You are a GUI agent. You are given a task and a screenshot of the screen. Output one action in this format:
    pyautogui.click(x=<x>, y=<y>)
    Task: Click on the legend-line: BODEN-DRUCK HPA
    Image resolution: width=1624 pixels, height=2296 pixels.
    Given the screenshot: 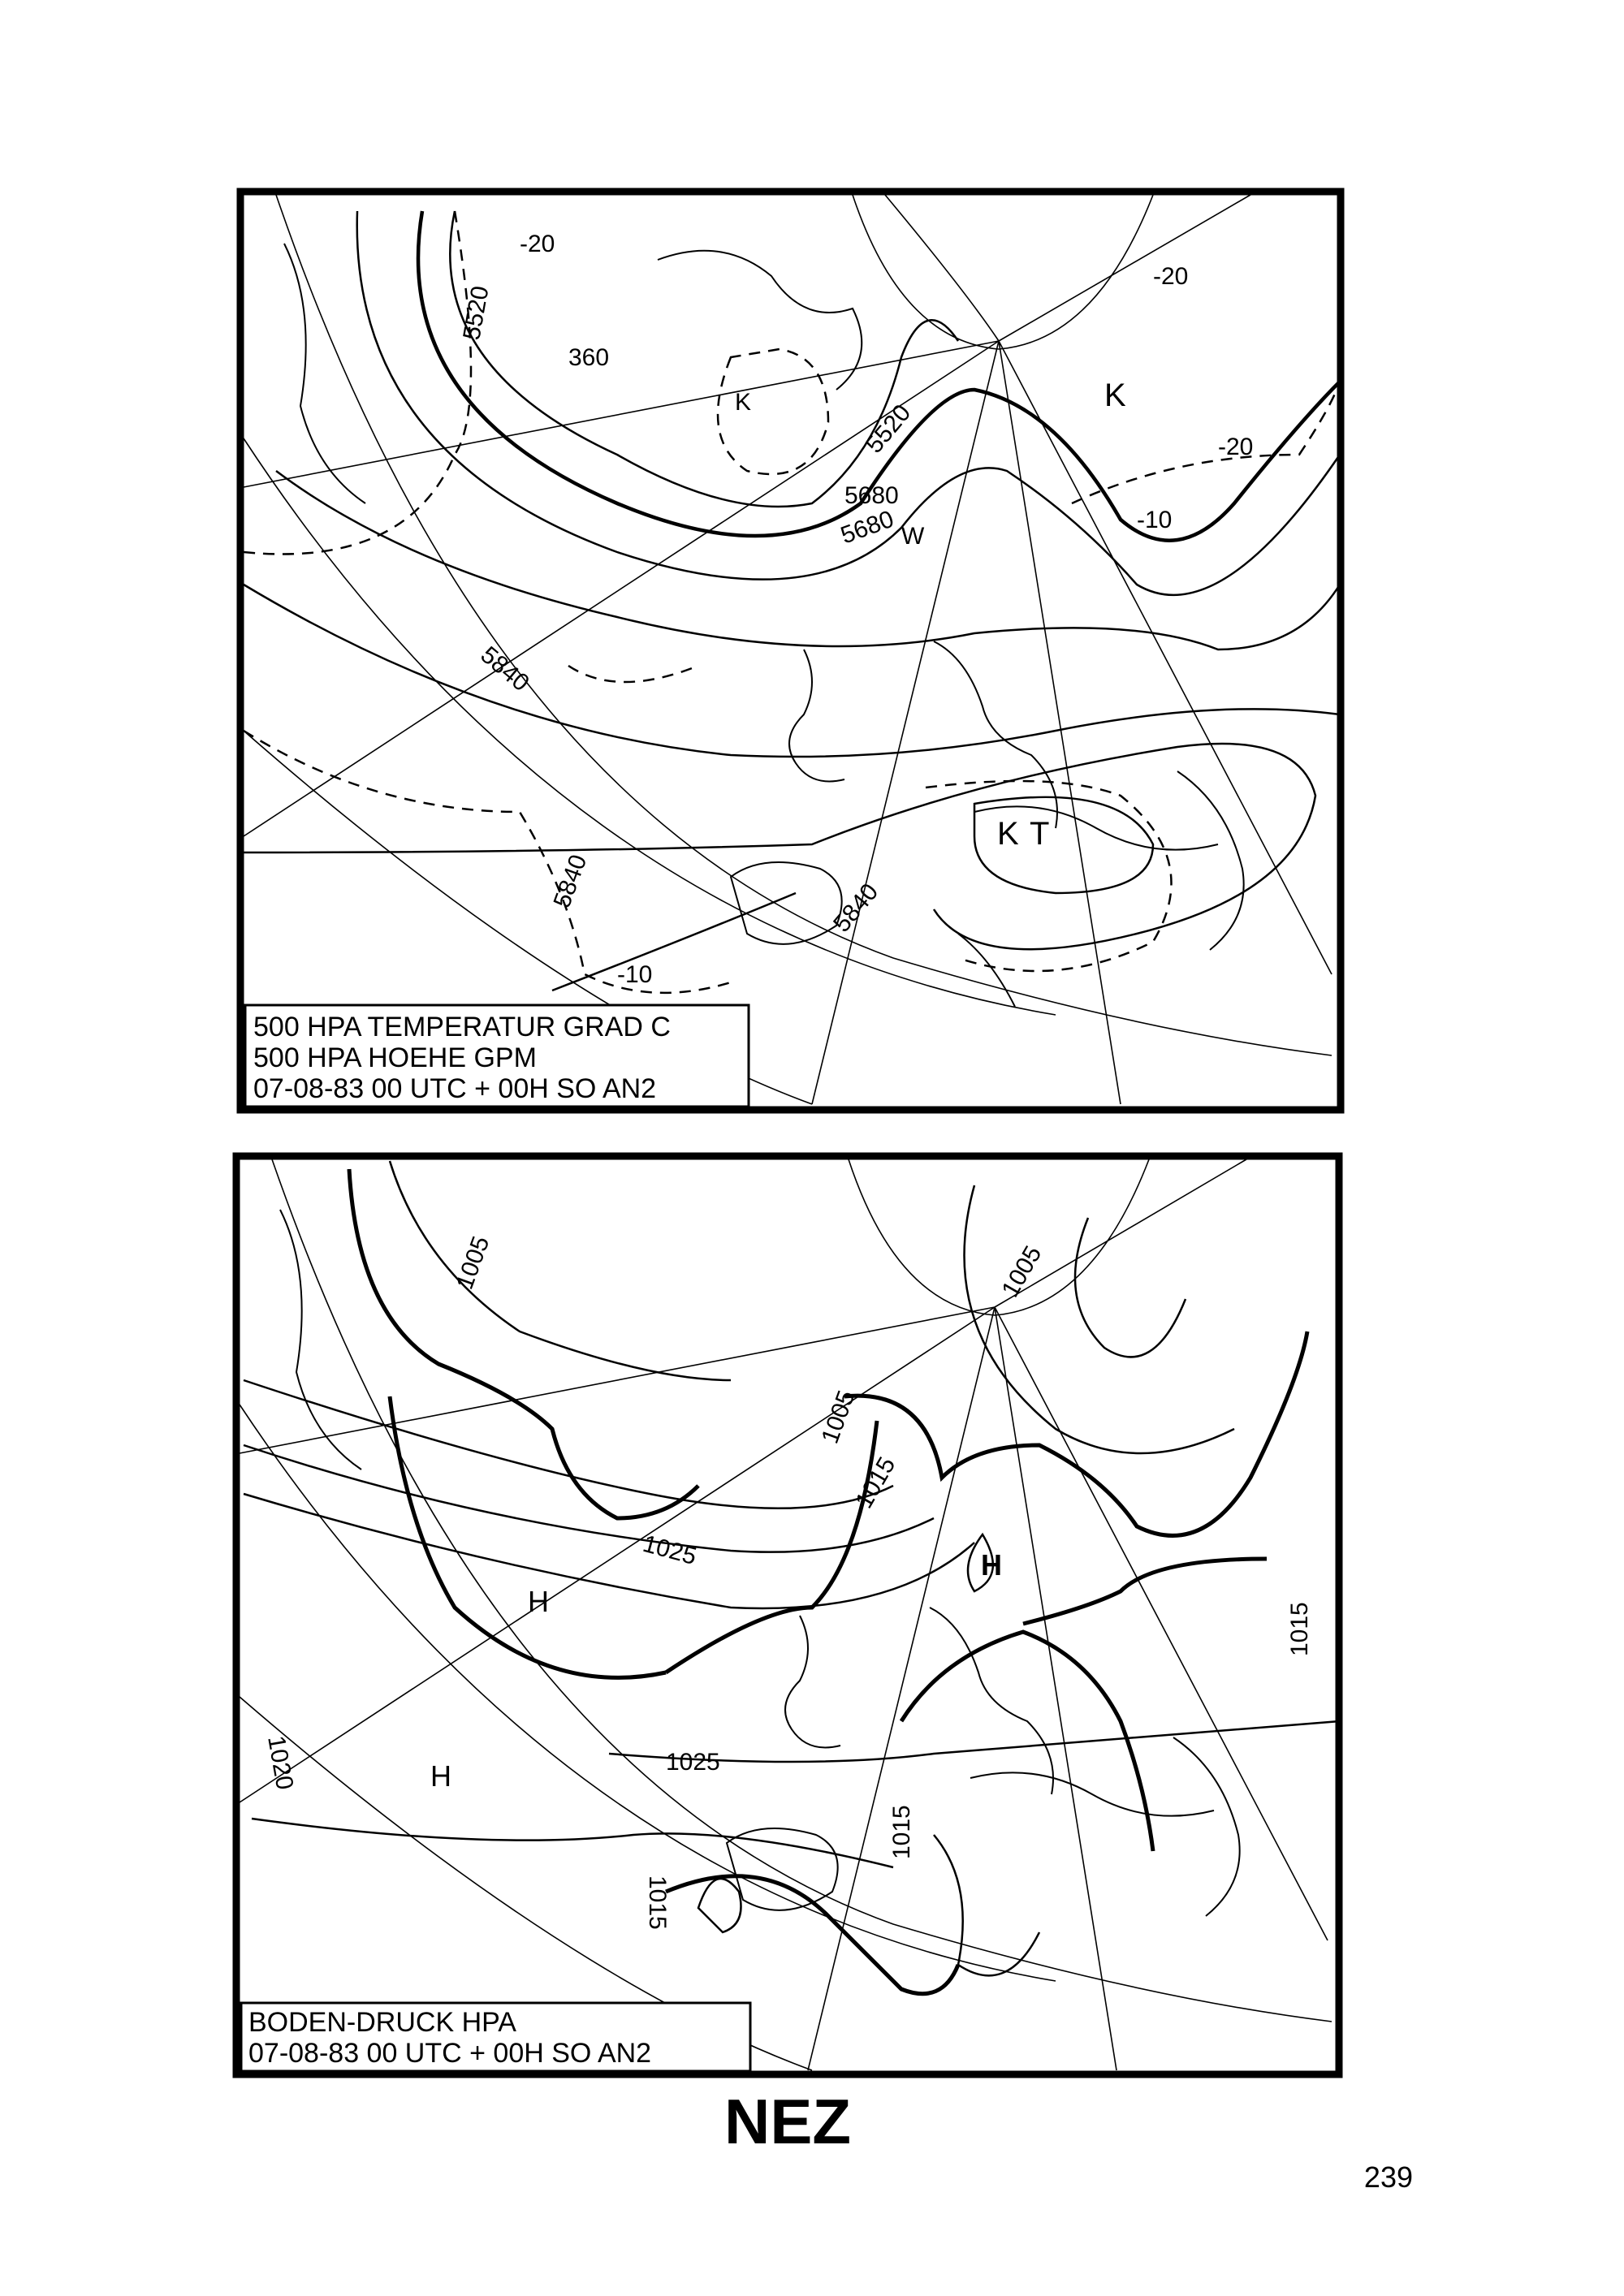 What is the action you would take?
    pyautogui.click(x=382, y=2023)
    